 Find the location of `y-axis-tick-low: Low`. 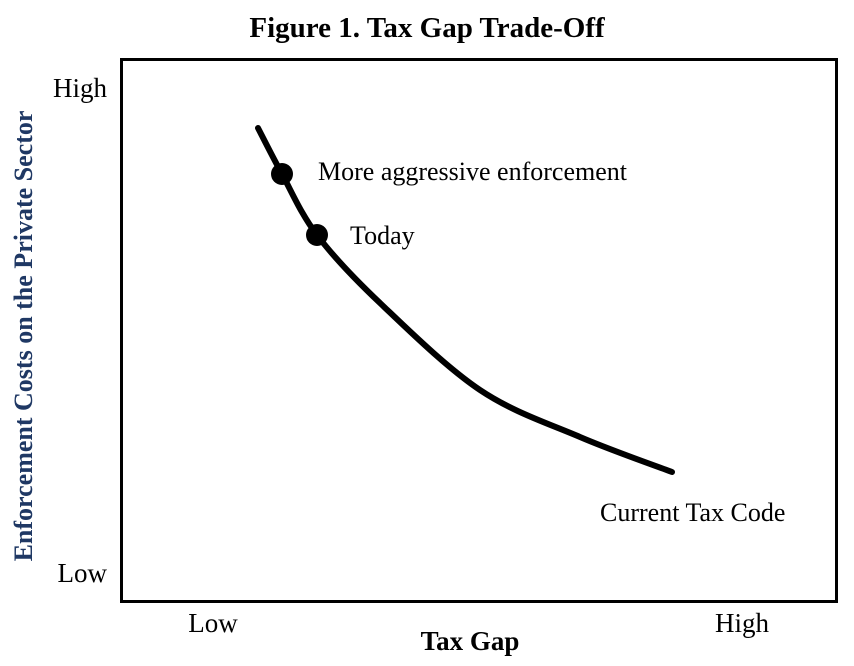

y-axis-tick-low: Low is located at coordinates (82, 573).